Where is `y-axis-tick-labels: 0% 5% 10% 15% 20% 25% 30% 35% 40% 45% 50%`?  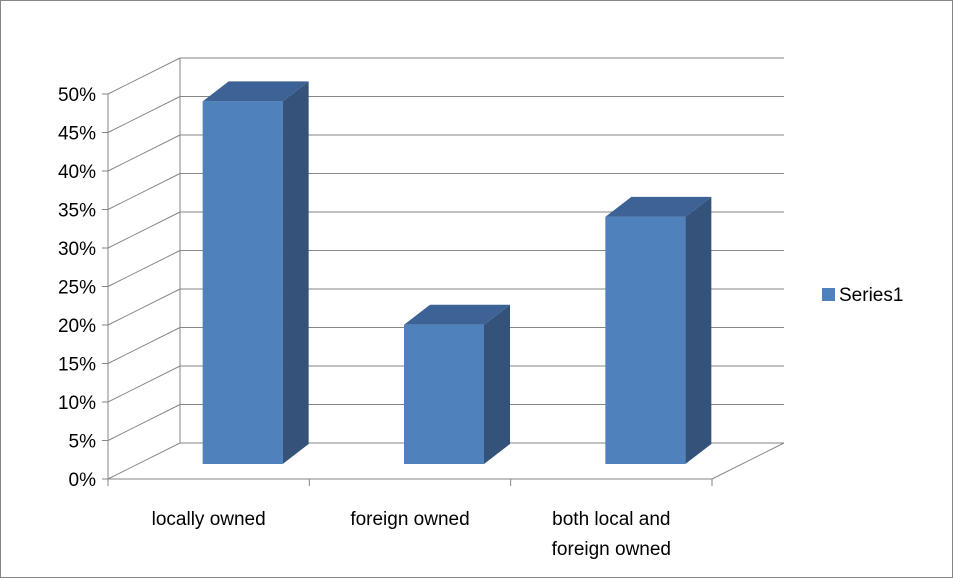 y-axis-tick-labels: 0% 5% 10% 15% 20% 25% 30% 35% 40% 45% 50% is located at coordinates (77, 288).